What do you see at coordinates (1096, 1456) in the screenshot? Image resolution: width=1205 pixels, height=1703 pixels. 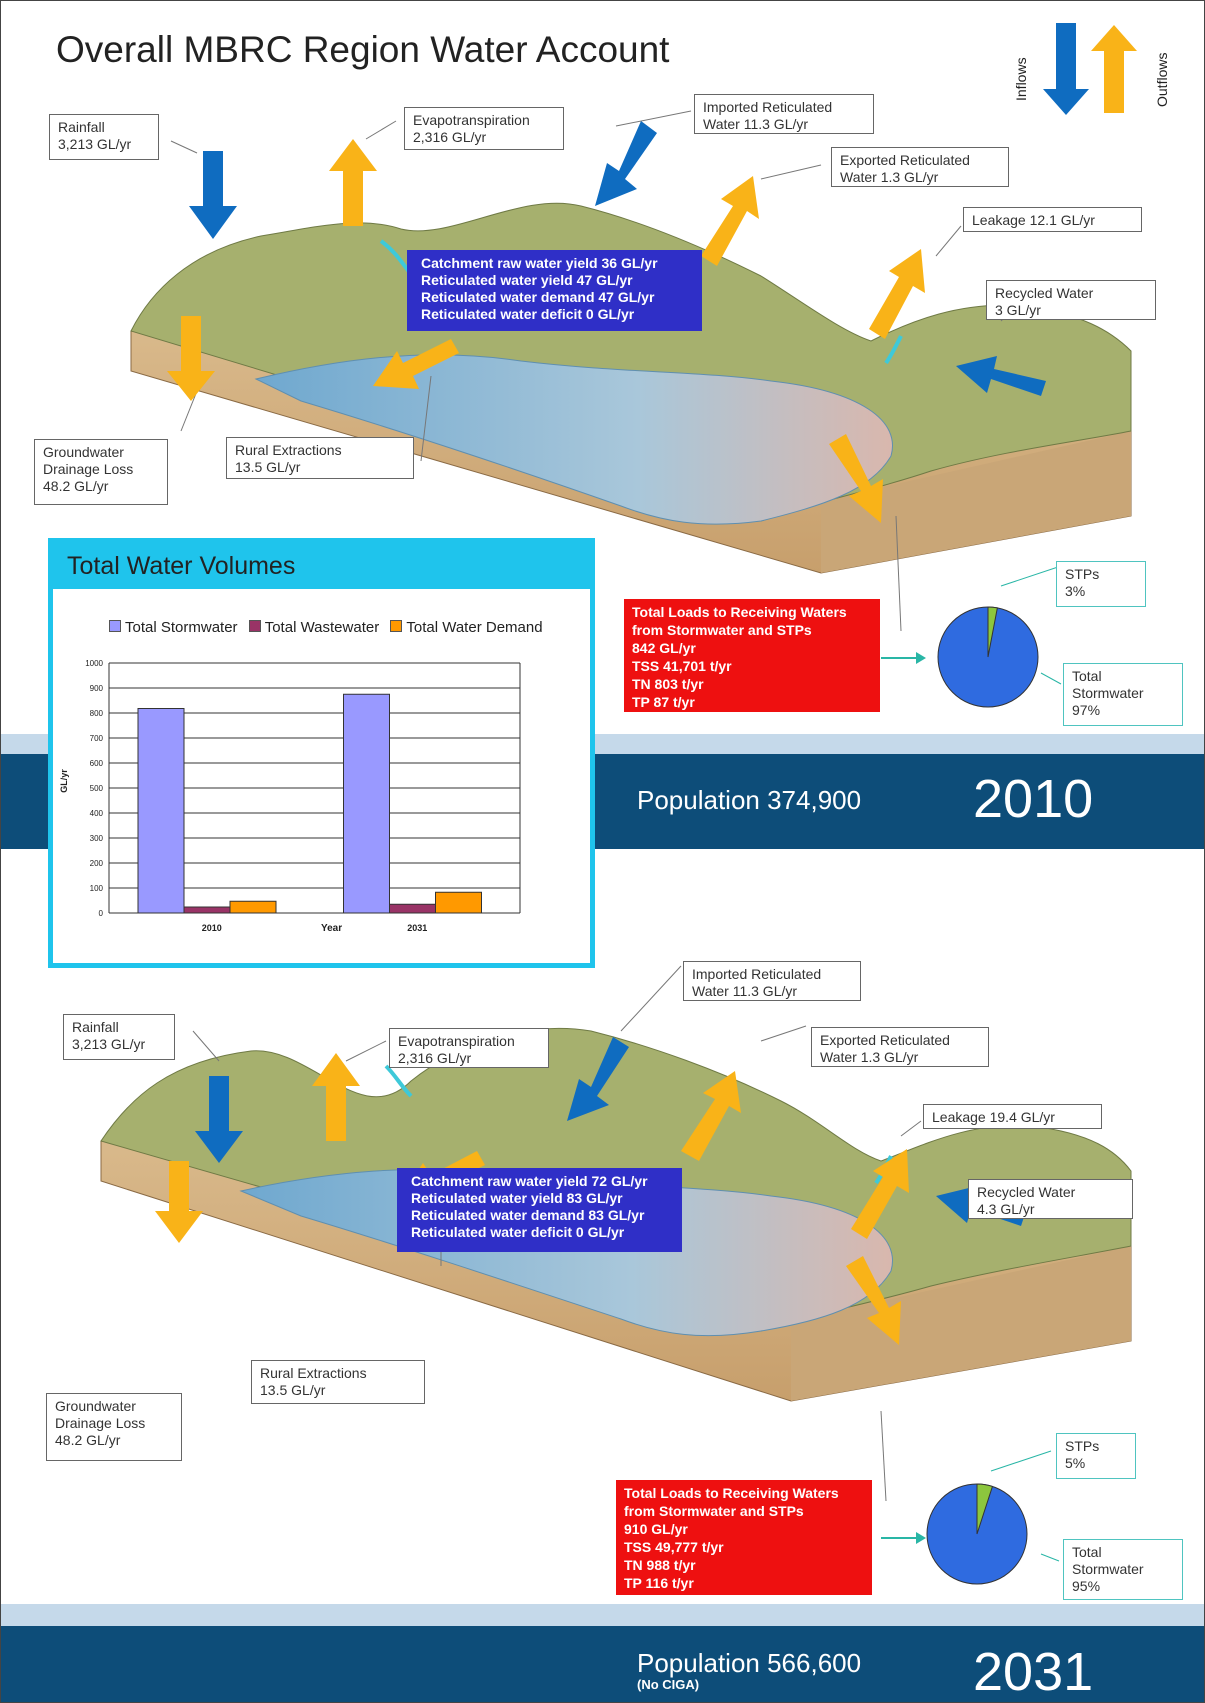 I see `pie-stps-label: STPs 5%` at bounding box center [1096, 1456].